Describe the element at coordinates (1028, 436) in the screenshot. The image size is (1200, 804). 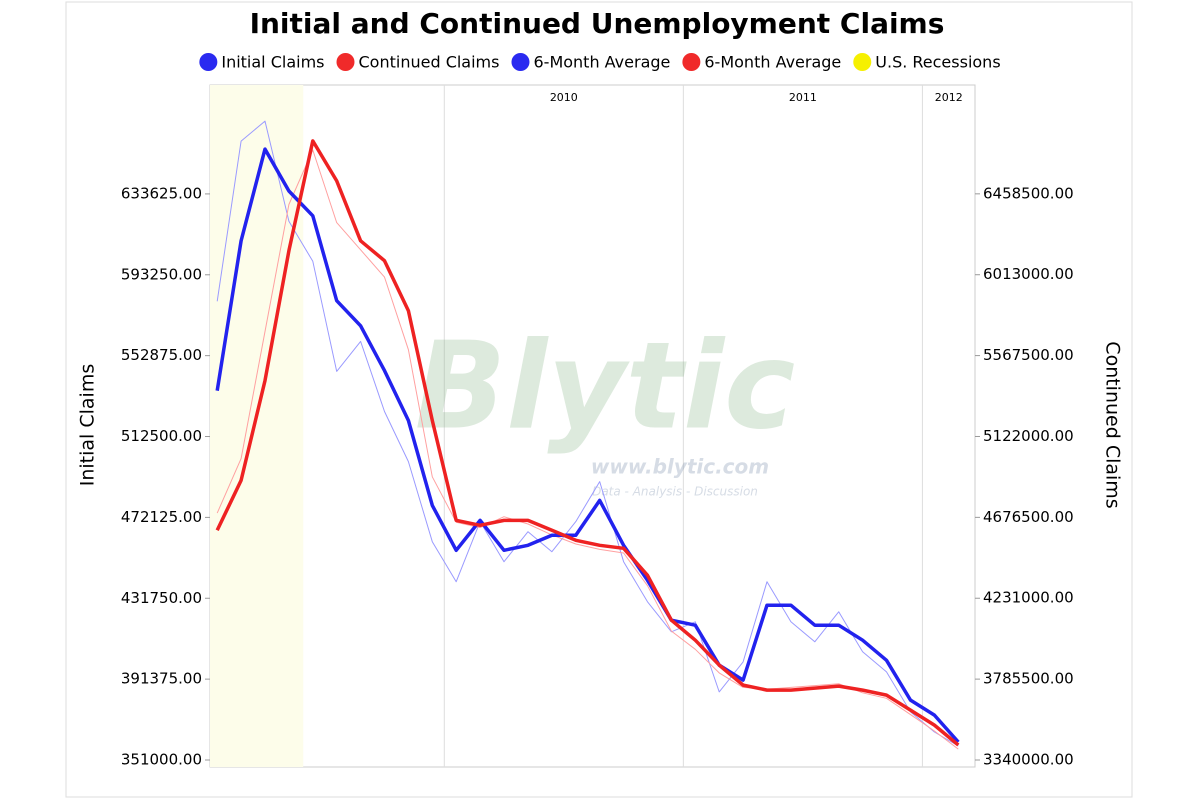
I see `y2-tick-label: 5122000.00` at that location.